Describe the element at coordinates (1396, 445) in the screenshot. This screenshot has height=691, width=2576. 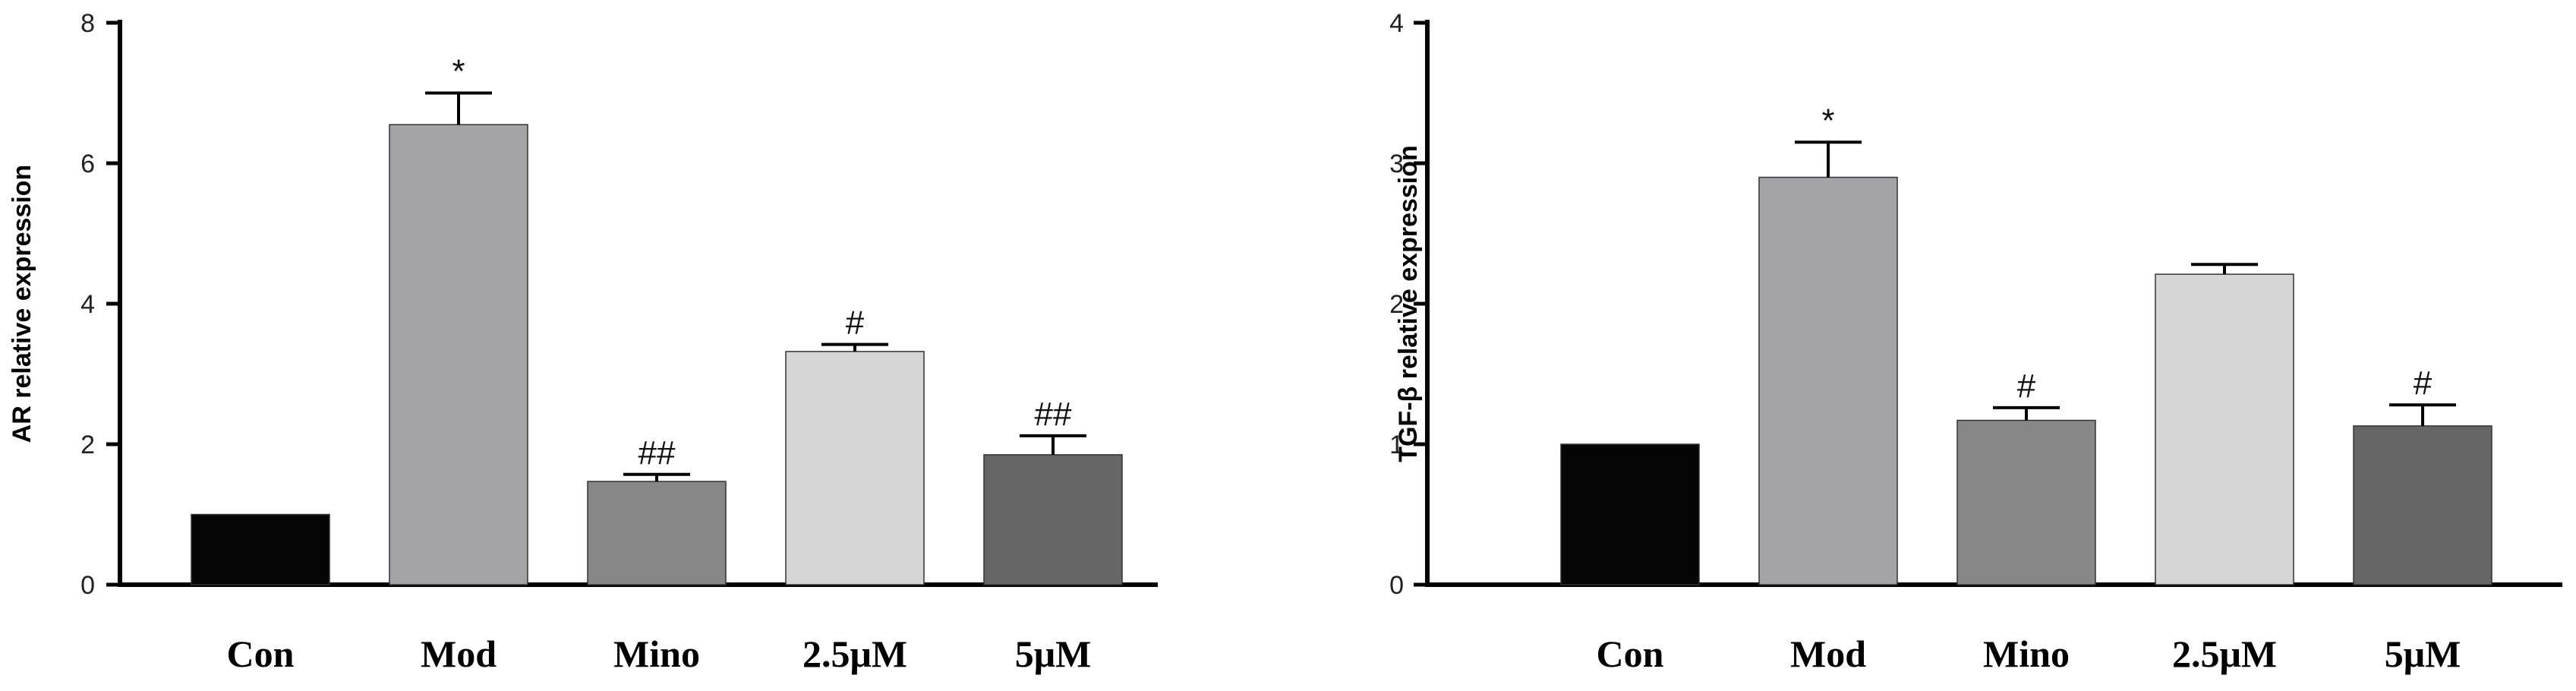
I see `y-tick-label: 1` at that location.